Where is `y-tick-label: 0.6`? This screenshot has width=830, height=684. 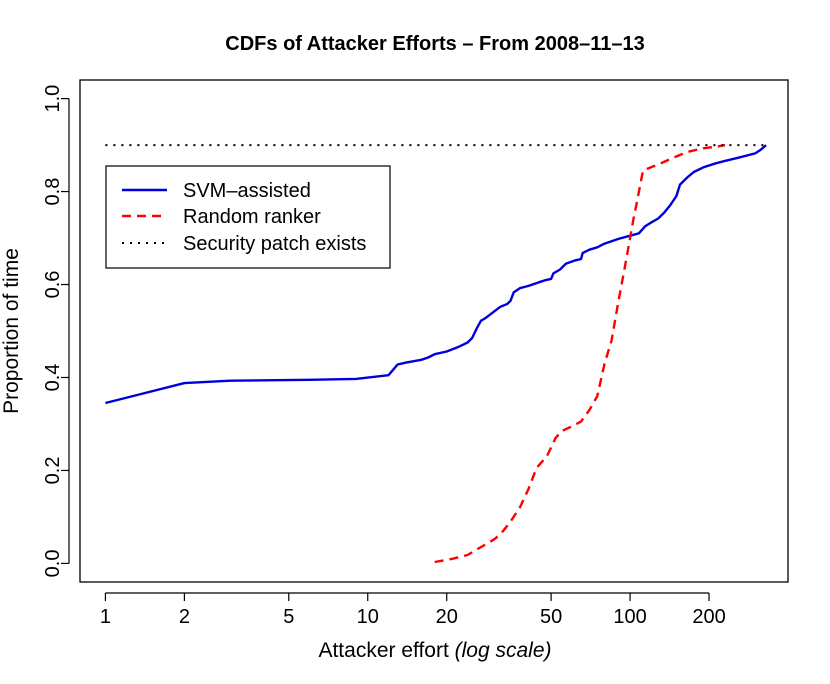
y-tick-label: 0.6 is located at coordinates (53, 285).